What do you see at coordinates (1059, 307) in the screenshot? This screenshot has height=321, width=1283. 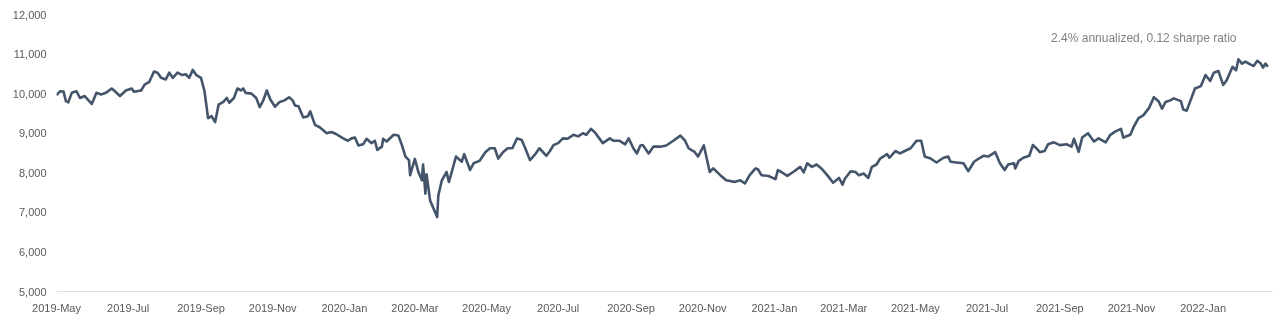 I see `x-tick-label: 2021-Sep` at bounding box center [1059, 307].